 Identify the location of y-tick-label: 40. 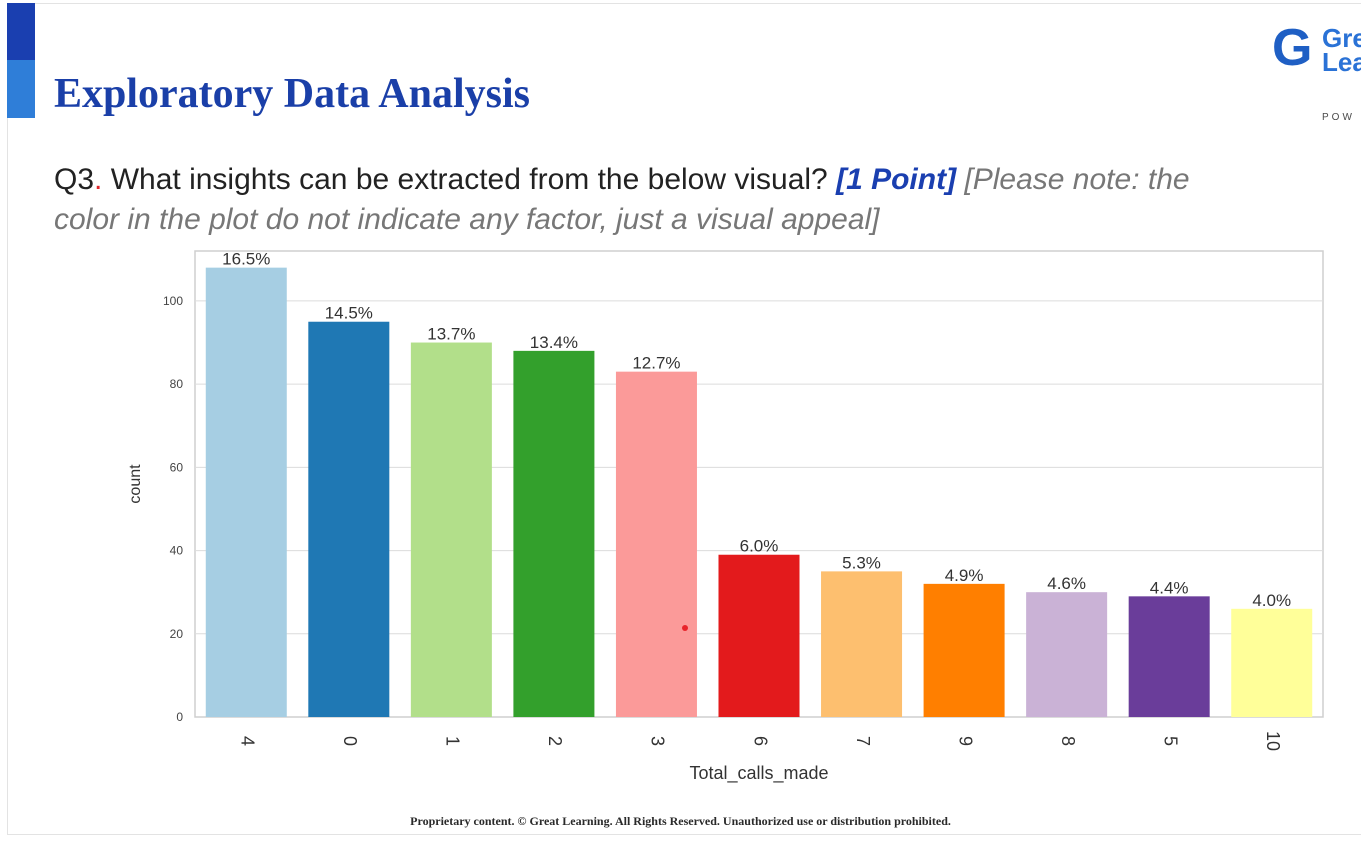
(177, 551).